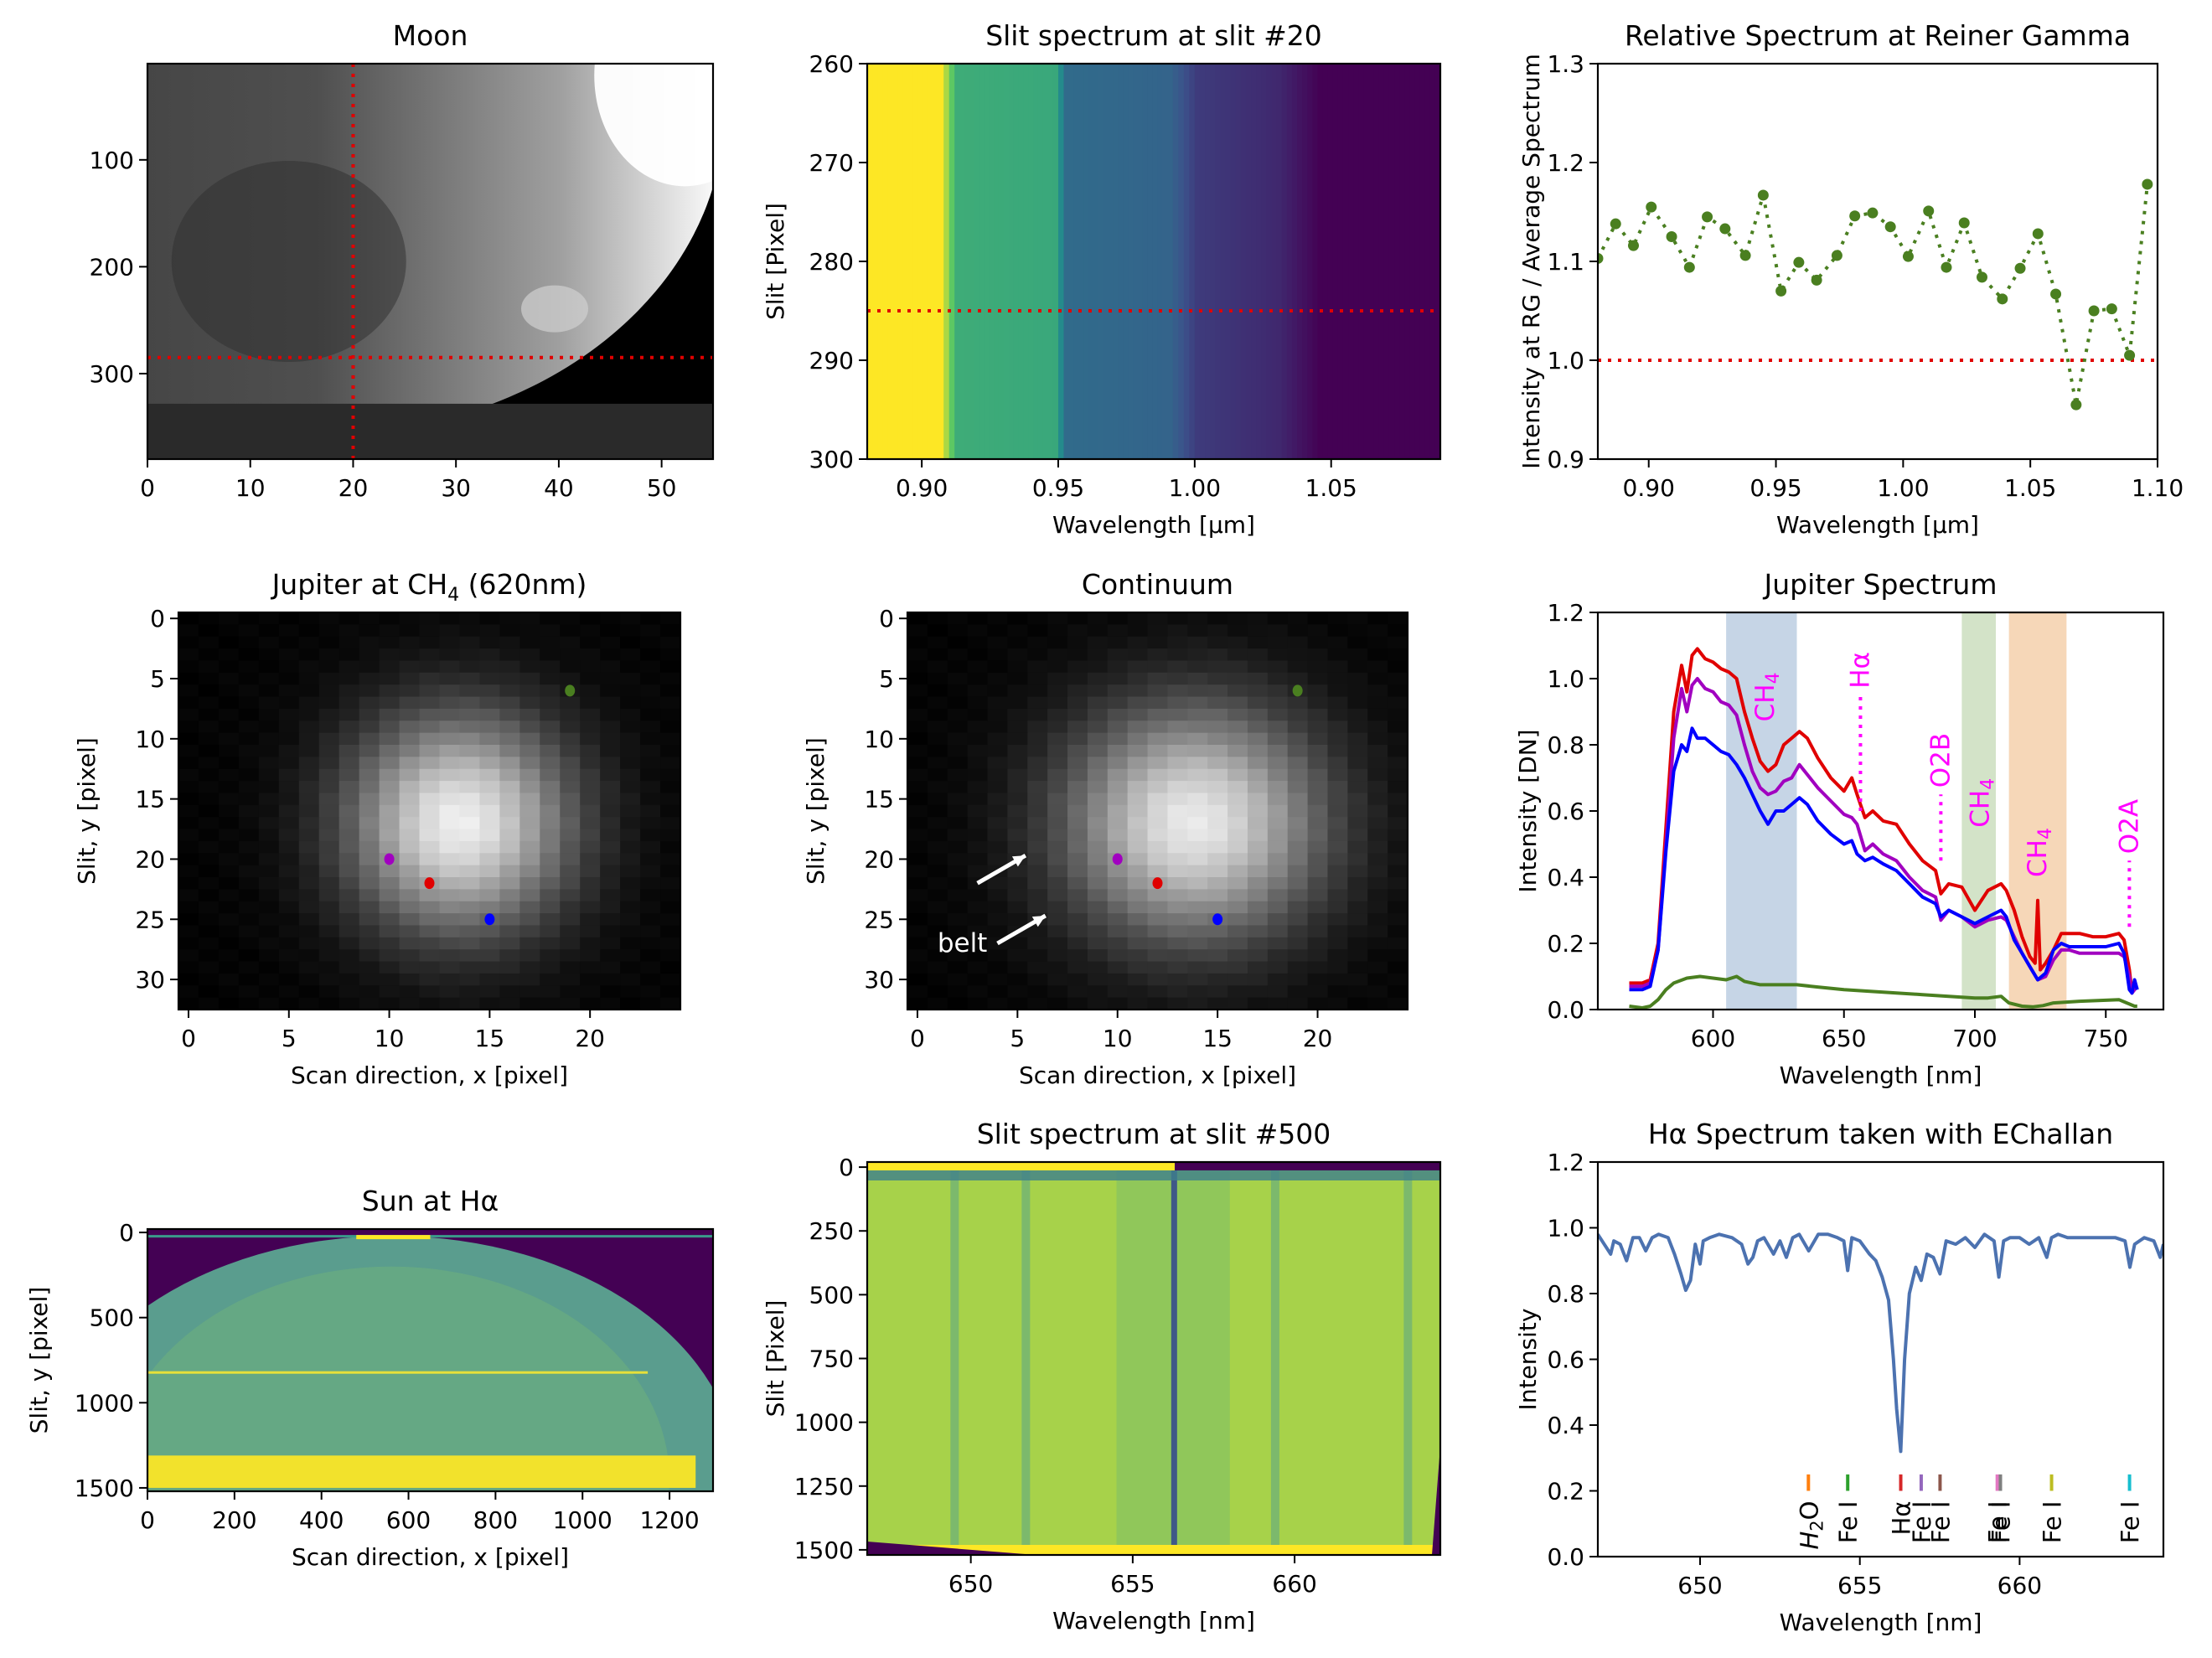 Image resolution: width=2212 pixels, height=1658 pixels. I want to click on x-tick-label: 20, so click(354, 488).